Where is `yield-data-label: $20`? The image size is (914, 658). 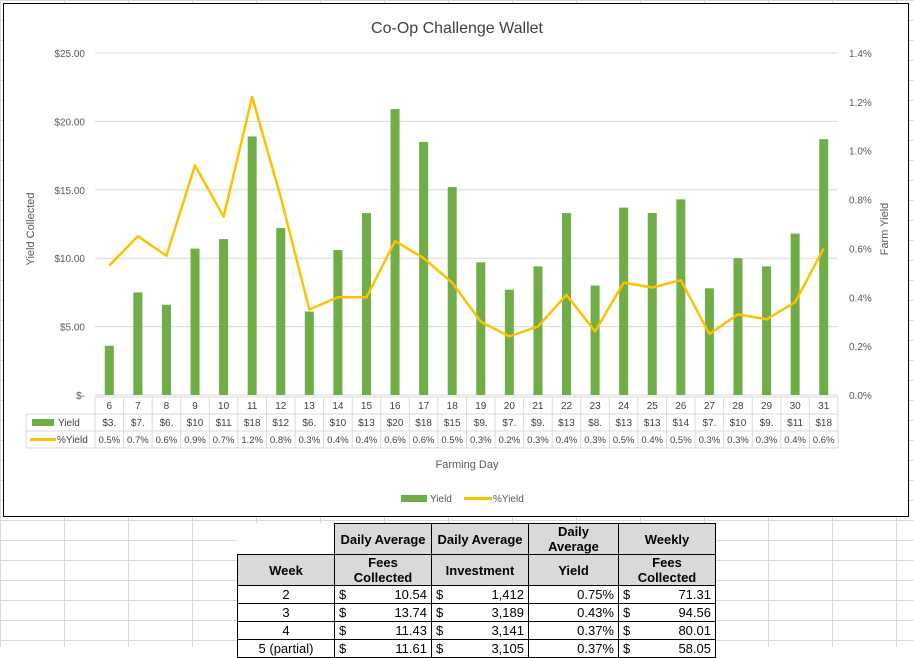
yield-data-label: $20 is located at coordinates (395, 423).